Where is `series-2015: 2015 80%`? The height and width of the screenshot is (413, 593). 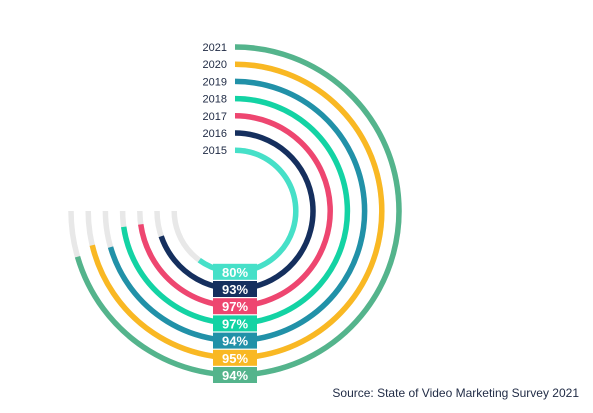 series-2015: 2015 80% is located at coordinates (235, 212).